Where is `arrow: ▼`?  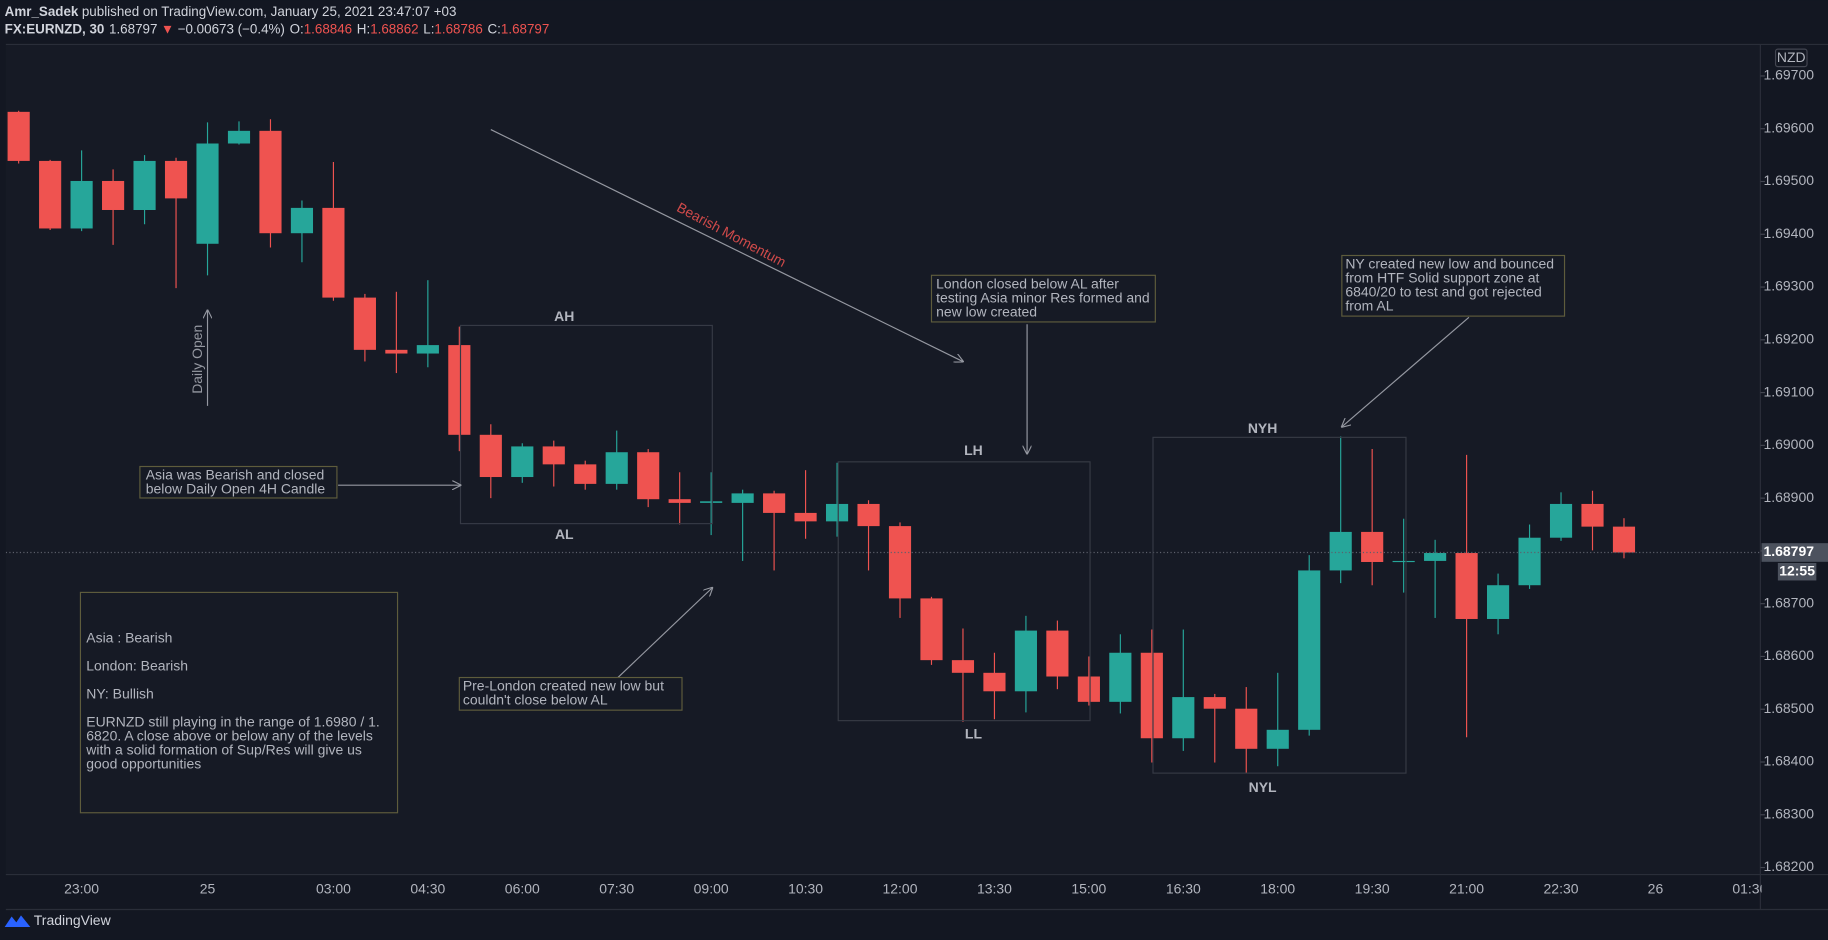 arrow: ▼ is located at coordinates (167, 28).